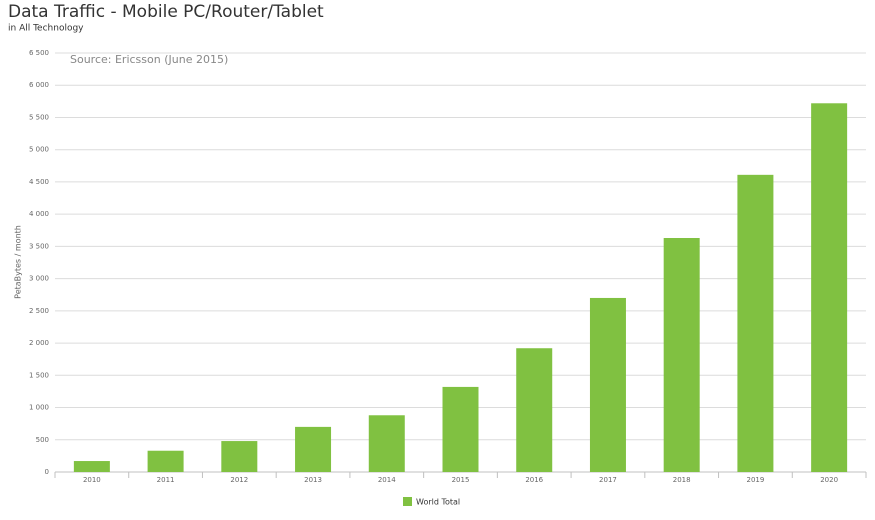 This screenshot has height=520, width=875. I want to click on y-tick-label: 500, so click(42, 440).